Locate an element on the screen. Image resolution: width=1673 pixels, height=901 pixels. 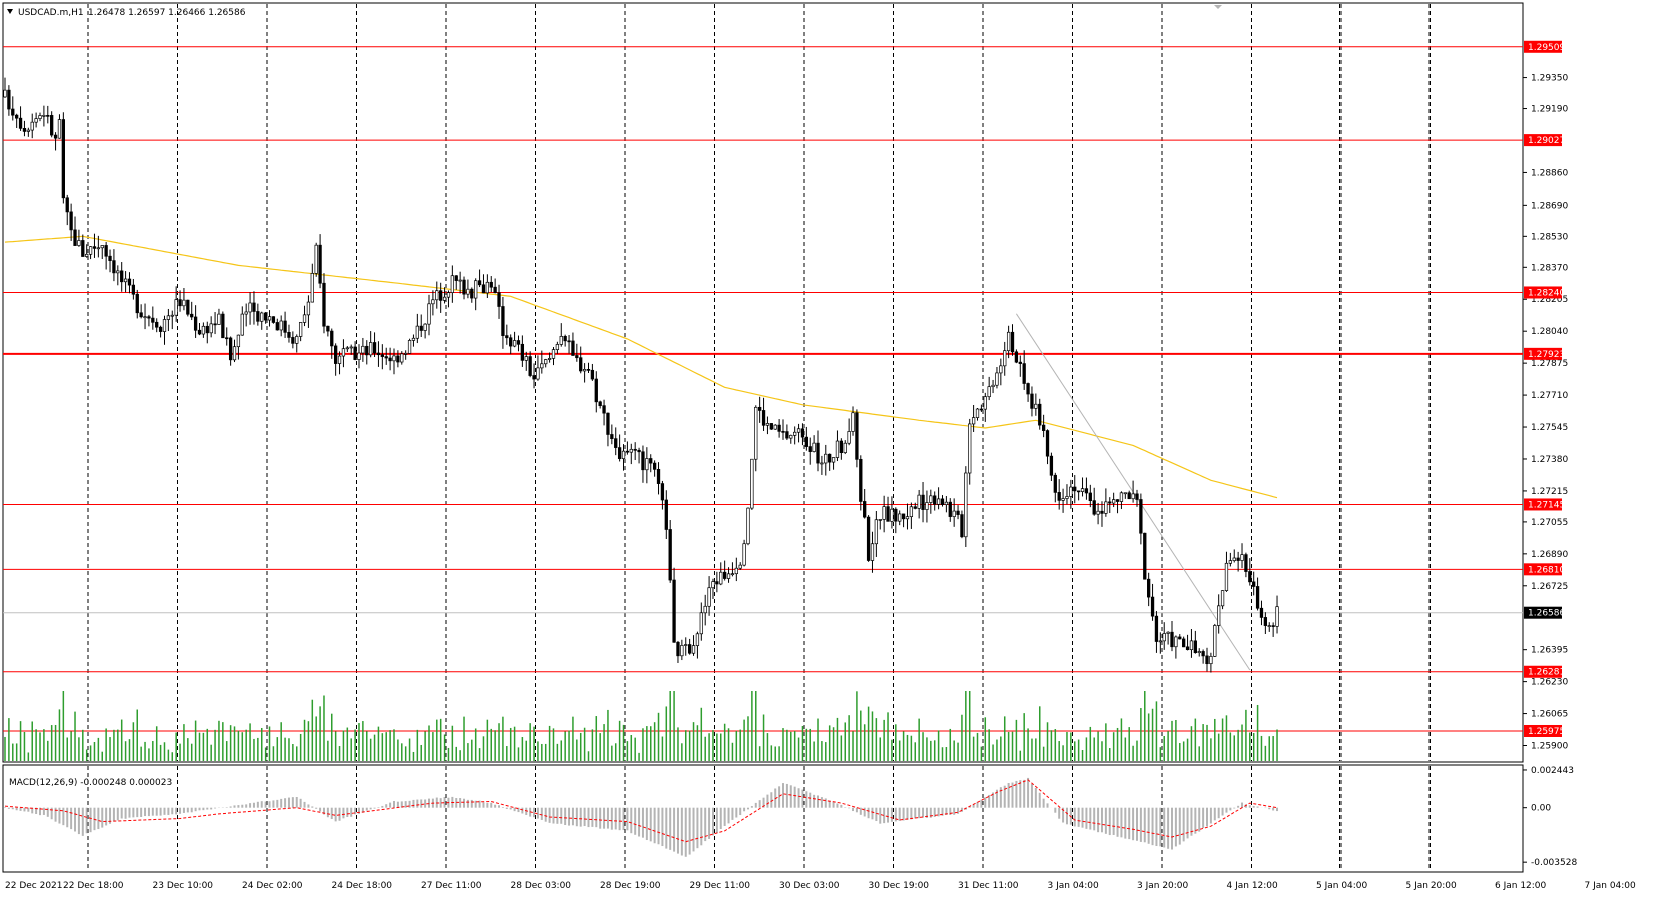
chart-shift-marker-icon is located at coordinates (1218, 7).